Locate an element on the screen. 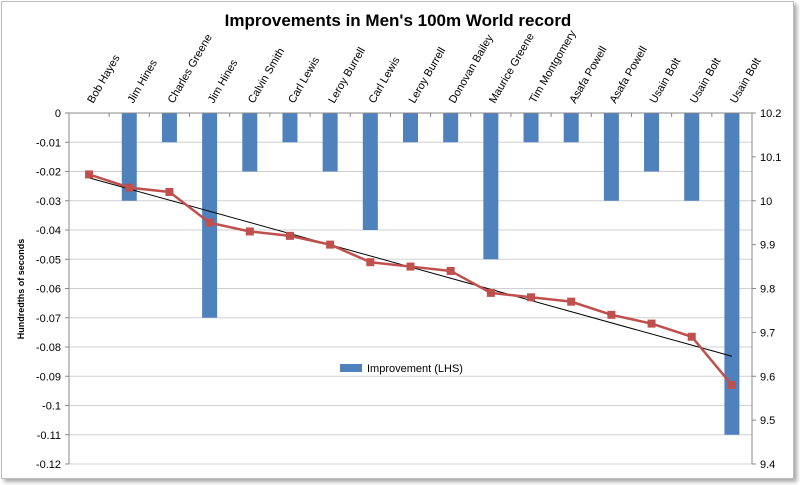 This screenshot has height=485, width=800. category-label: Bob Hayes is located at coordinates (104, 78).